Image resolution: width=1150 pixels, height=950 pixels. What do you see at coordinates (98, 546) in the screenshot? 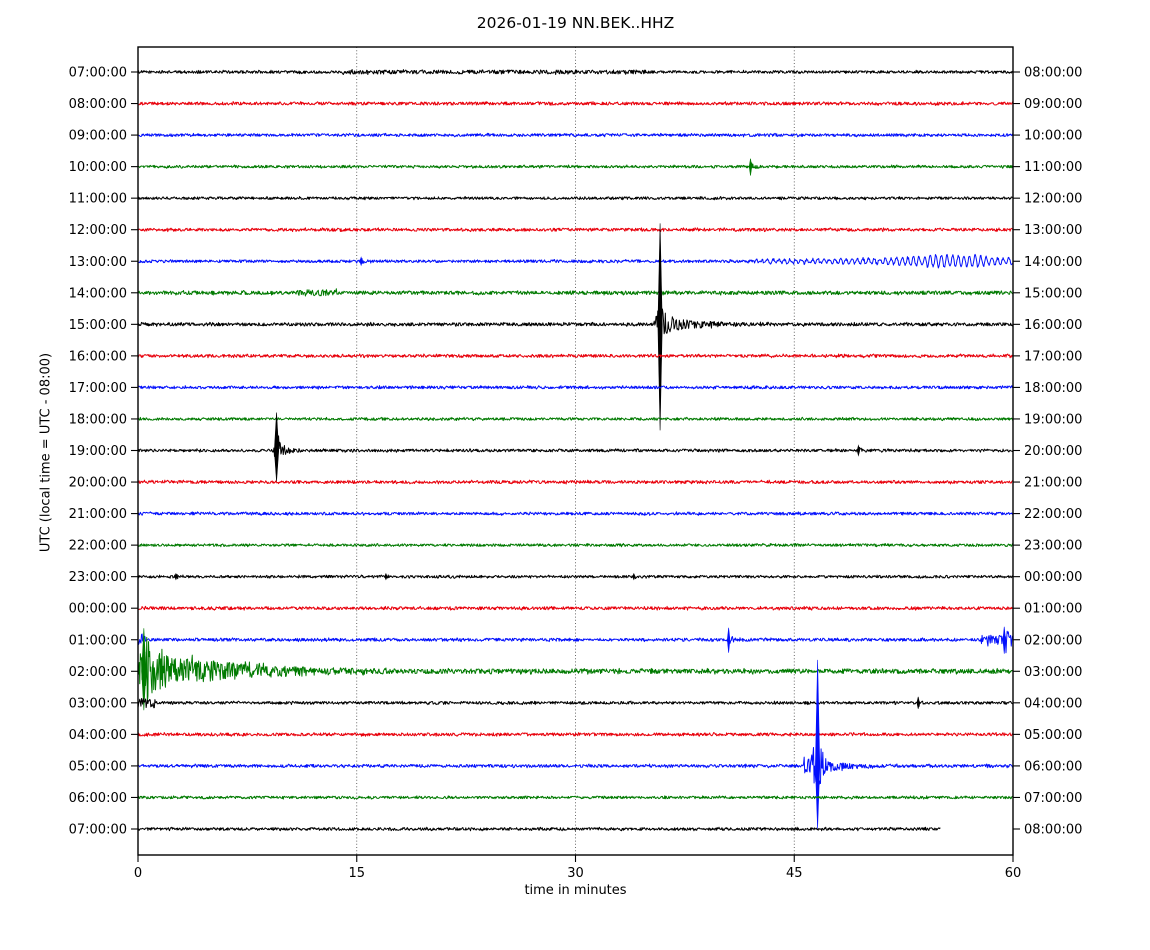
I see `left-time-label: 22:00:00` at bounding box center [98, 546].